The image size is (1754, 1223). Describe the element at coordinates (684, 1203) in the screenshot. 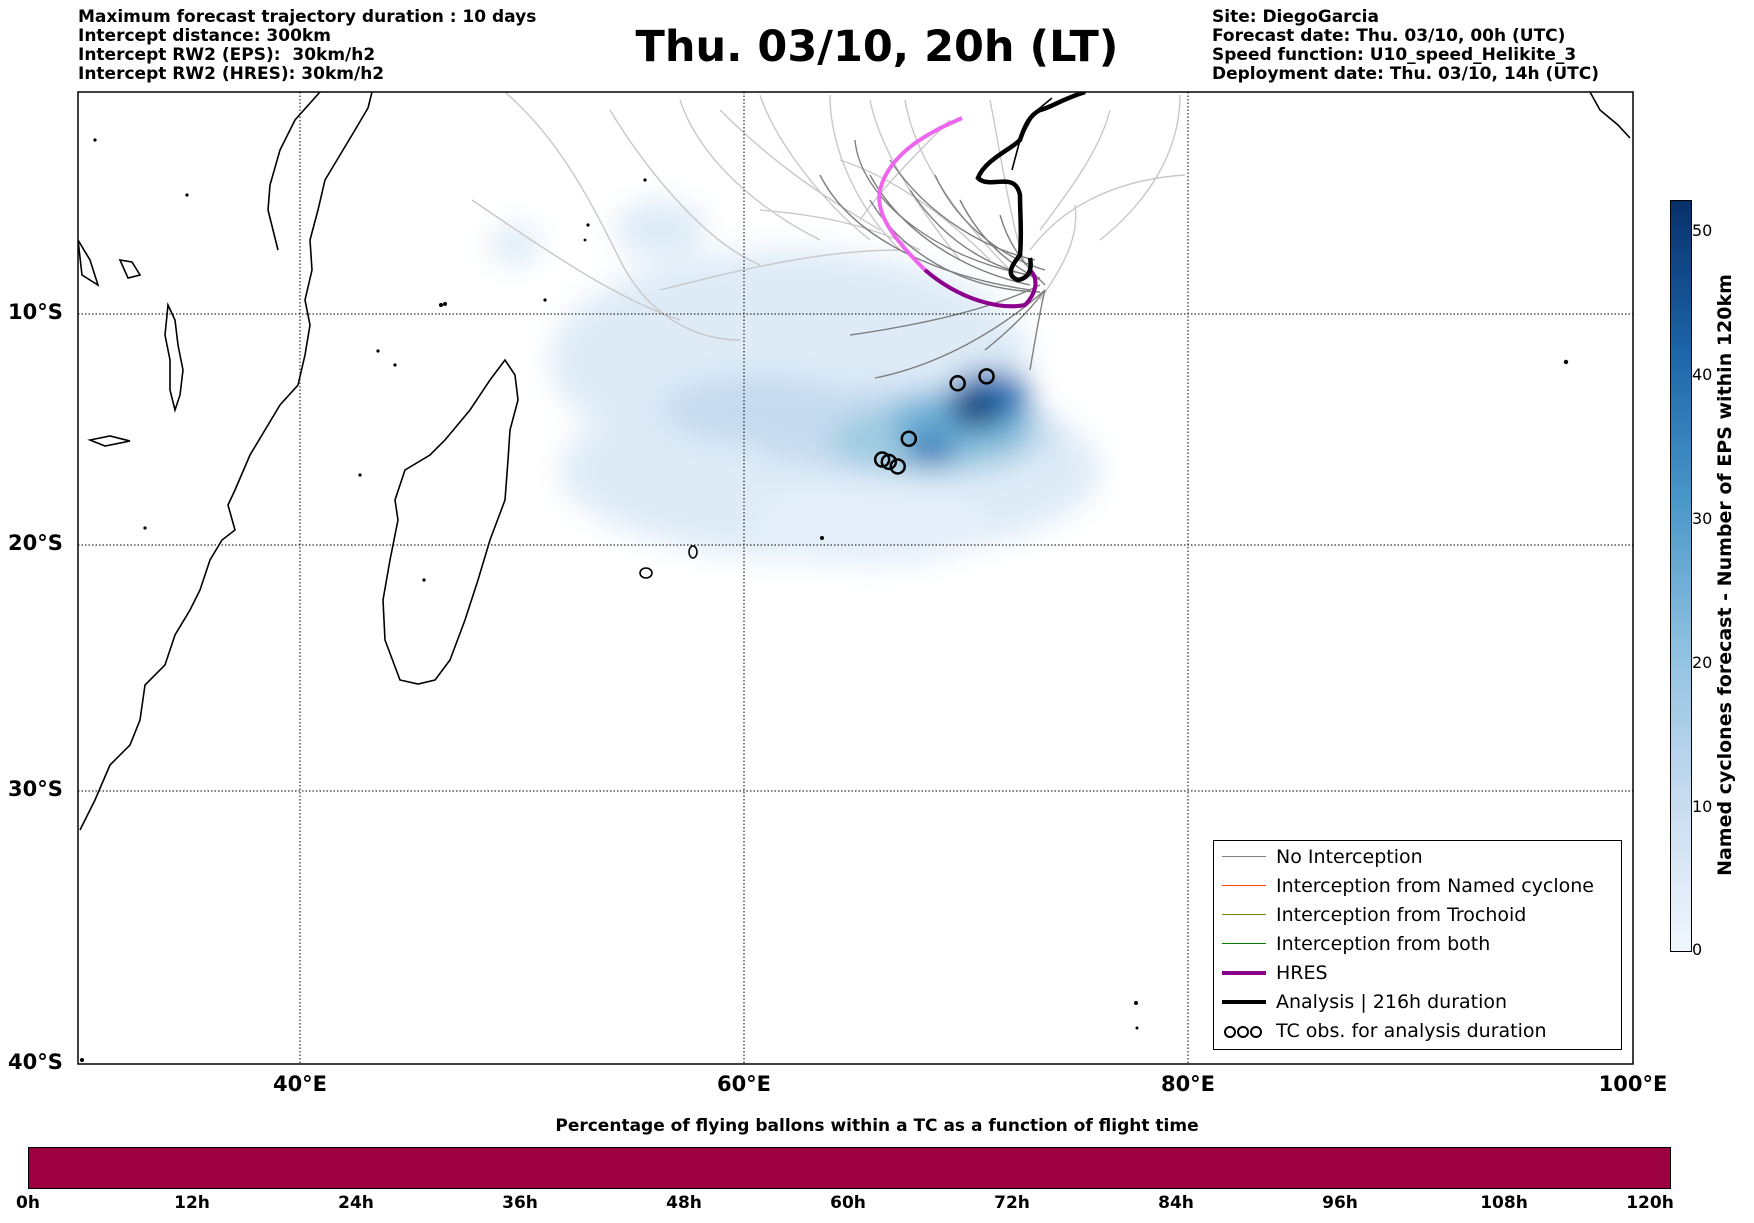

I see `flight-time-tick: 48h` at that location.